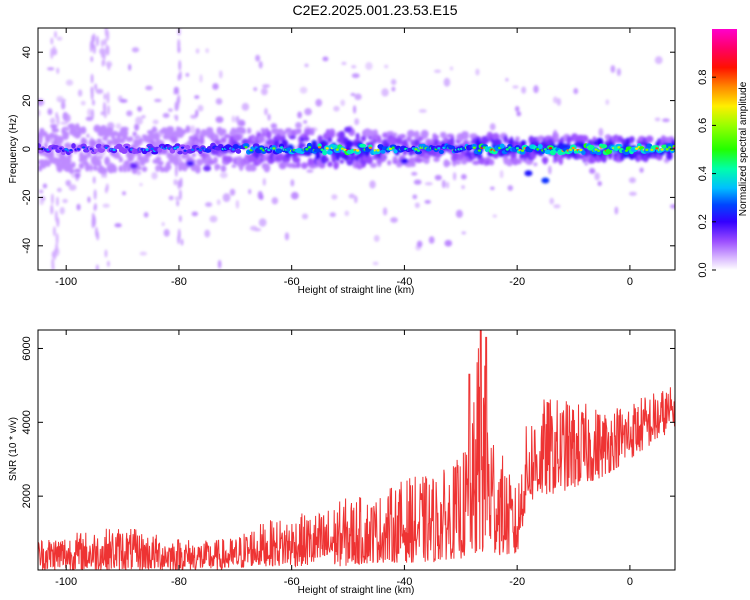 This screenshot has height=600, width=750. I want to click on colorbar-gradient, so click(724, 149).